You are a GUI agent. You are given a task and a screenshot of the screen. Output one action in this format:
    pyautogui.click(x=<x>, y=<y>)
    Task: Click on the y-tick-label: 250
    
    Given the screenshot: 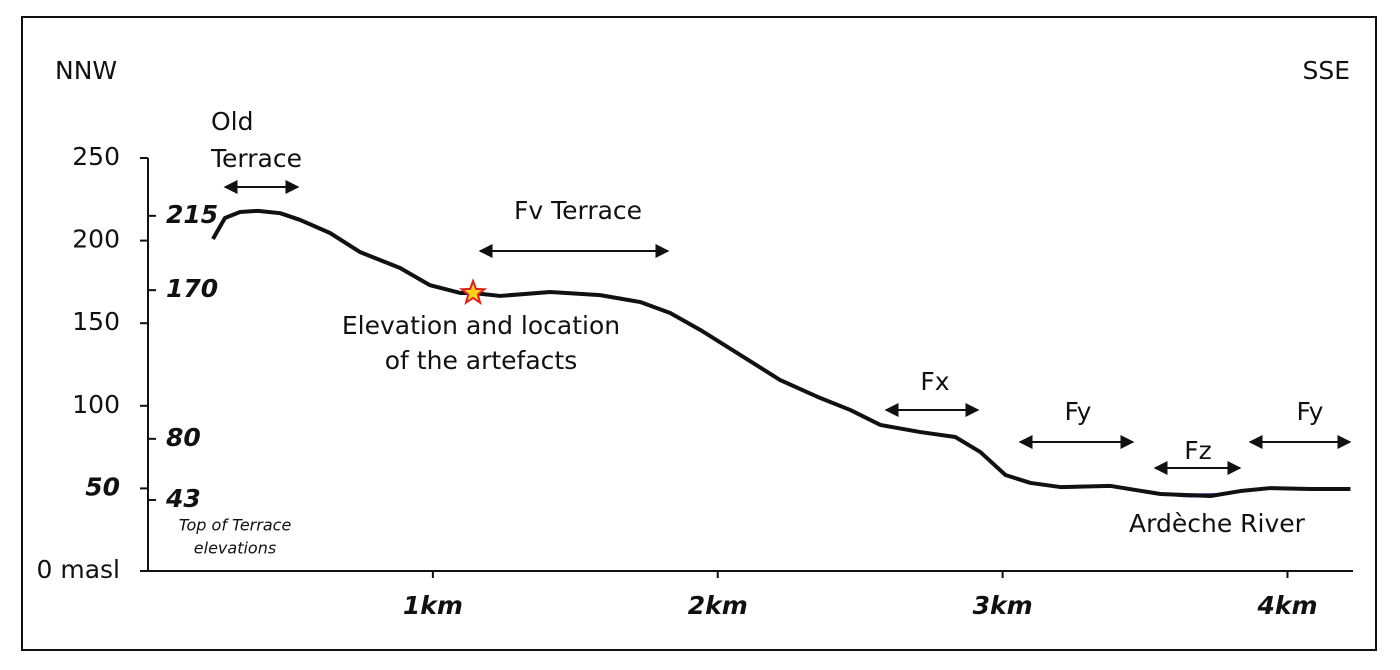 What is the action you would take?
    pyautogui.click(x=96, y=156)
    